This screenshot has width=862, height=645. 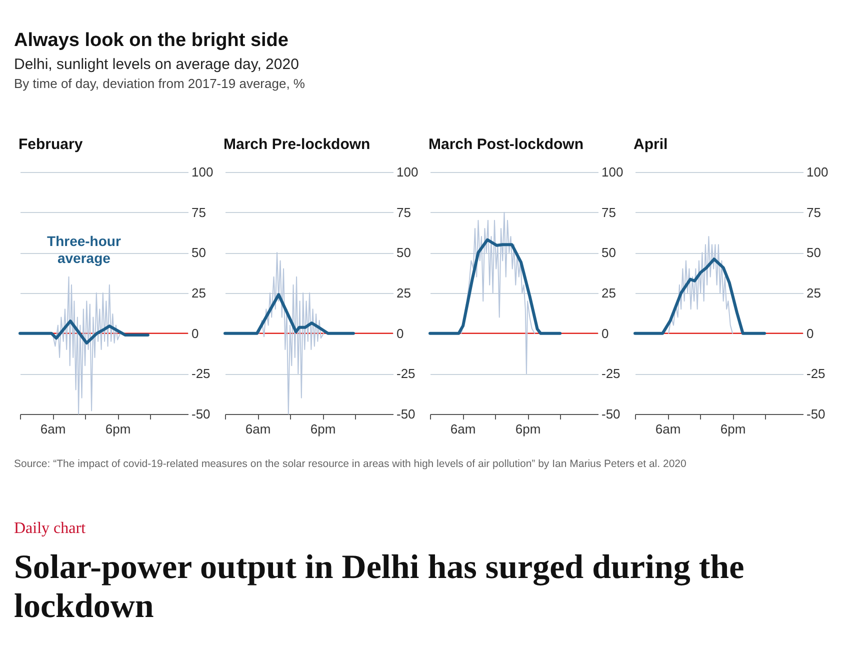 What do you see at coordinates (380, 587) in the screenshot?
I see `text: Solar-power output in Delhi has surged during the lockdown` at bounding box center [380, 587].